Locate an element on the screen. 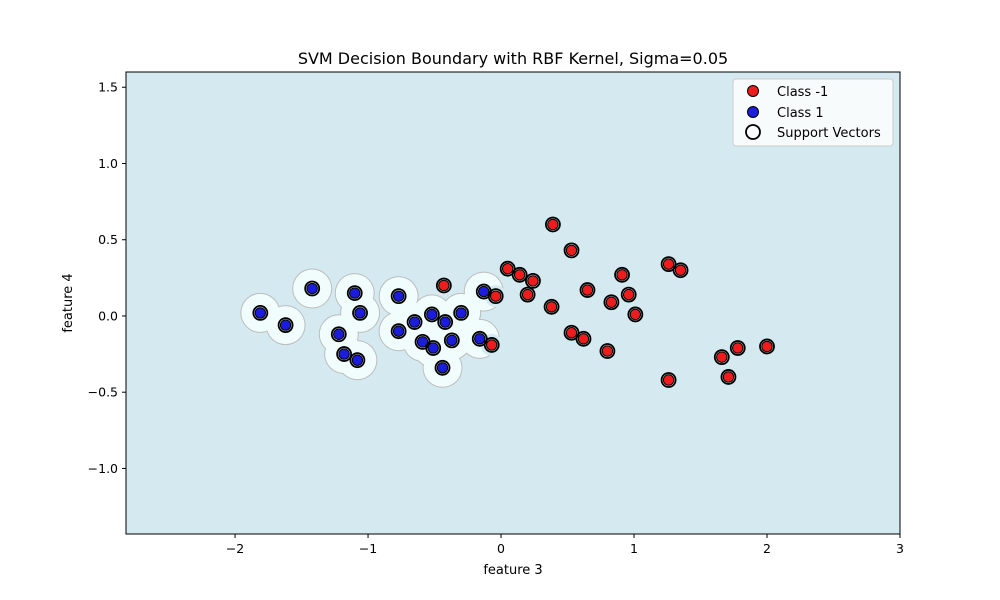  legend-marker-class-pos is located at coordinates (753, 112).